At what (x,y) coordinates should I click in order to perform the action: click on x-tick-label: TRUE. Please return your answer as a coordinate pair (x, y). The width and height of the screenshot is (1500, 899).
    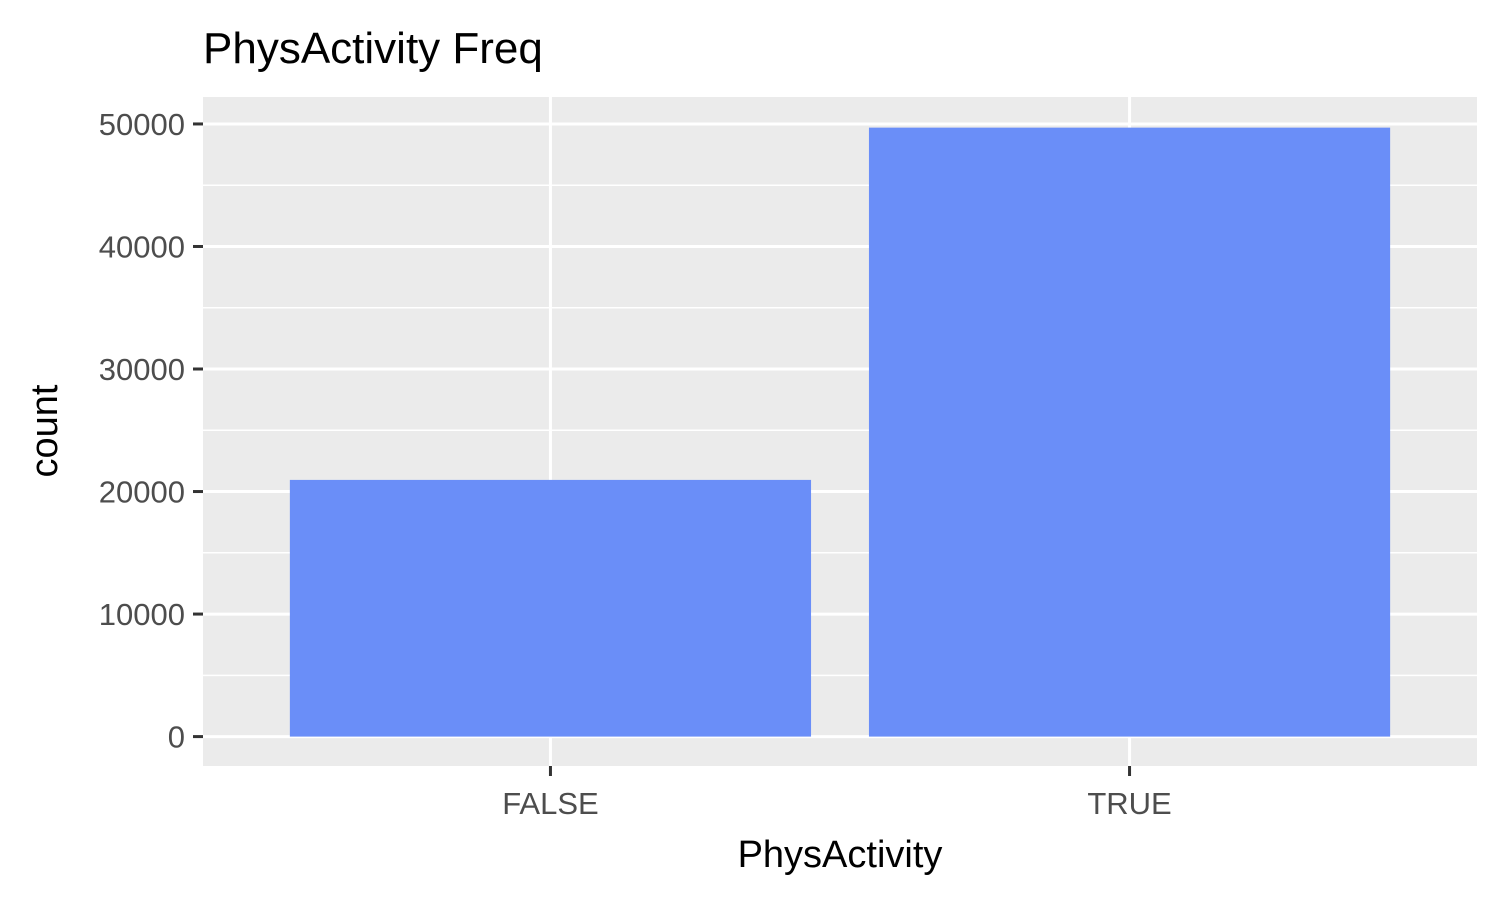
    Looking at the image, I should click on (1129, 803).